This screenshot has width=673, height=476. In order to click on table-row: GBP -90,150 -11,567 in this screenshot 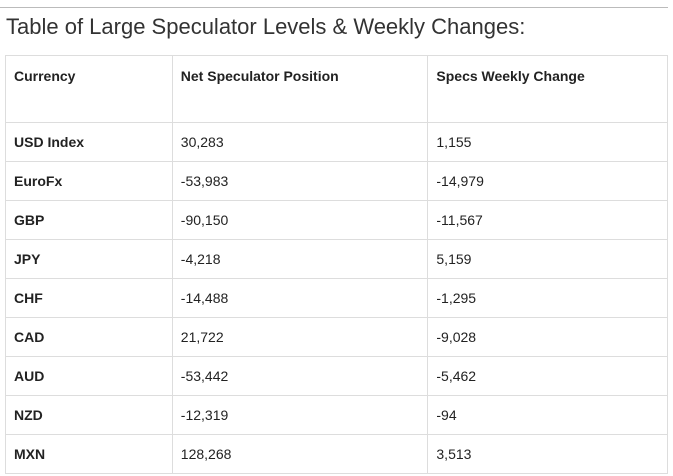, I will do `click(336, 220)`.